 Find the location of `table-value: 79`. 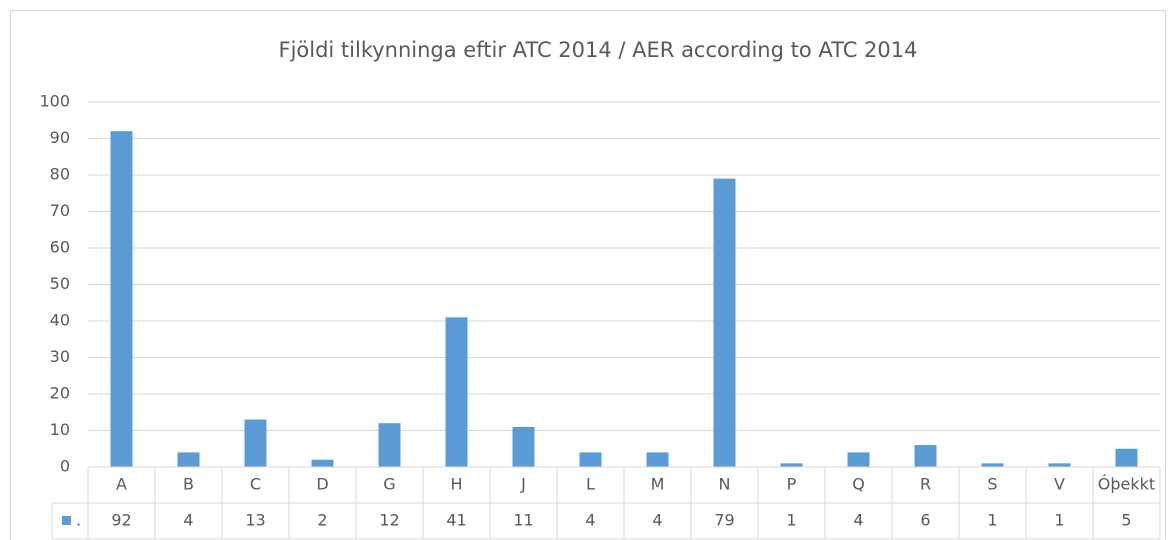

table-value: 79 is located at coordinates (724, 520).